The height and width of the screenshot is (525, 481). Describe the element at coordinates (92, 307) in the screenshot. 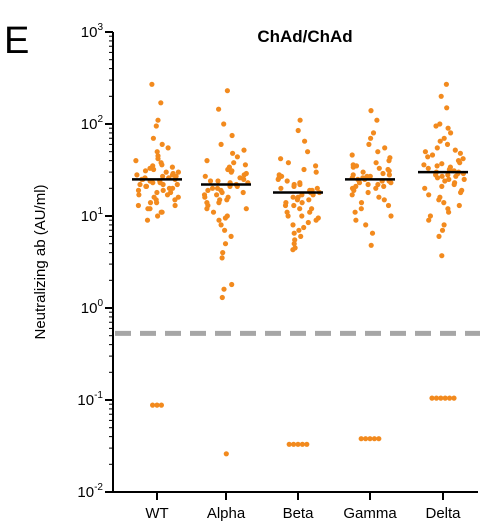

I see `y-tick-label: 10⁰` at that location.